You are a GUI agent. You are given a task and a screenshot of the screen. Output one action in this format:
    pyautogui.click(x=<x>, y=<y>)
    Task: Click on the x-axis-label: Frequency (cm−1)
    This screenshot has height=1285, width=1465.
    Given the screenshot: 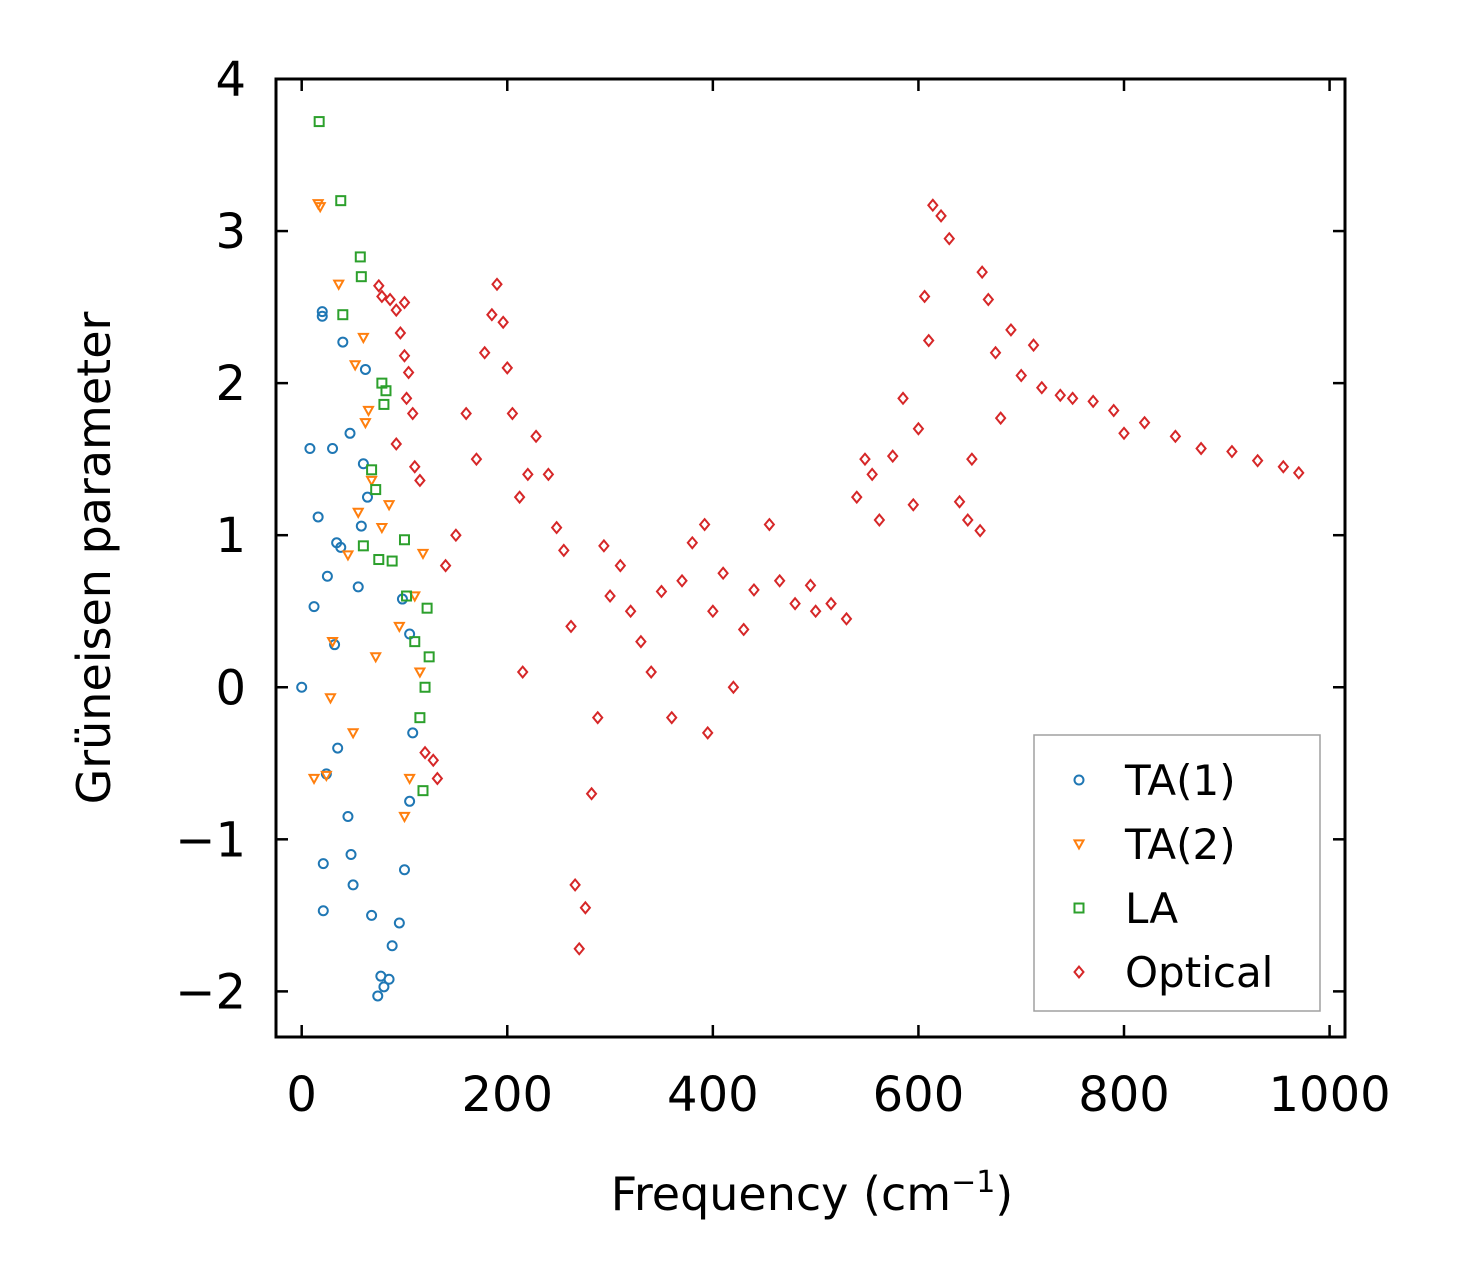 What is the action you would take?
    pyautogui.click(x=812, y=1193)
    